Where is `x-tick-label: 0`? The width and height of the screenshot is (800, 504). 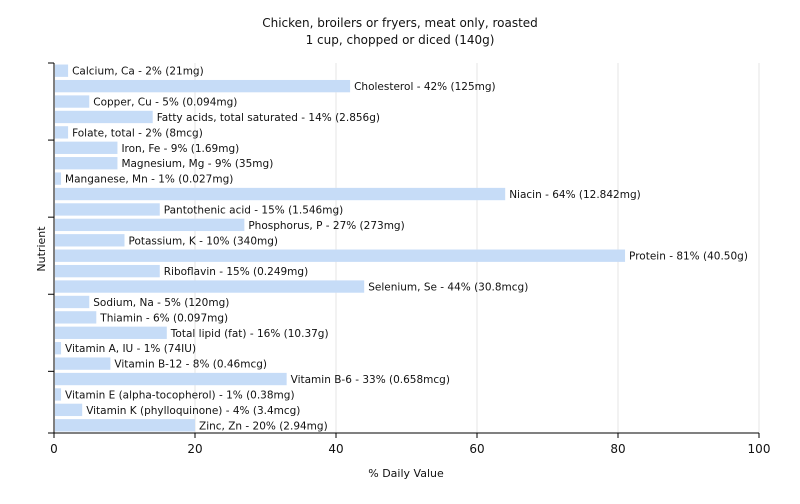
x-tick-label: 0 is located at coordinates (54, 449).